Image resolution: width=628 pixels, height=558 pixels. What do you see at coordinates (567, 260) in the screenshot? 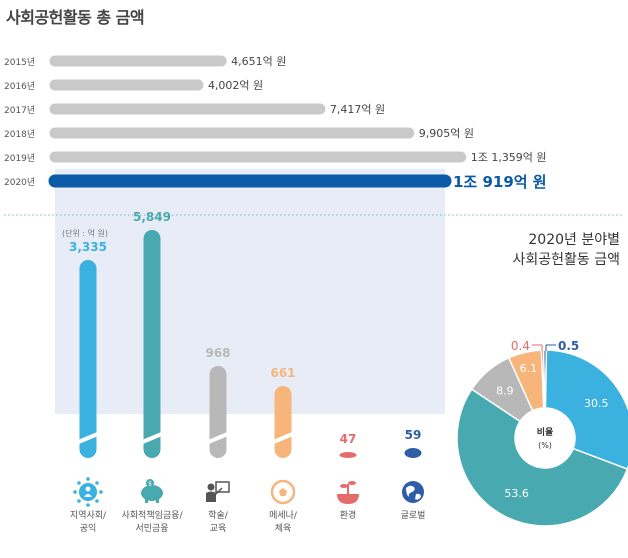
I see `pie-title: 사회공헌활동 금액` at bounding box center [567, 260].